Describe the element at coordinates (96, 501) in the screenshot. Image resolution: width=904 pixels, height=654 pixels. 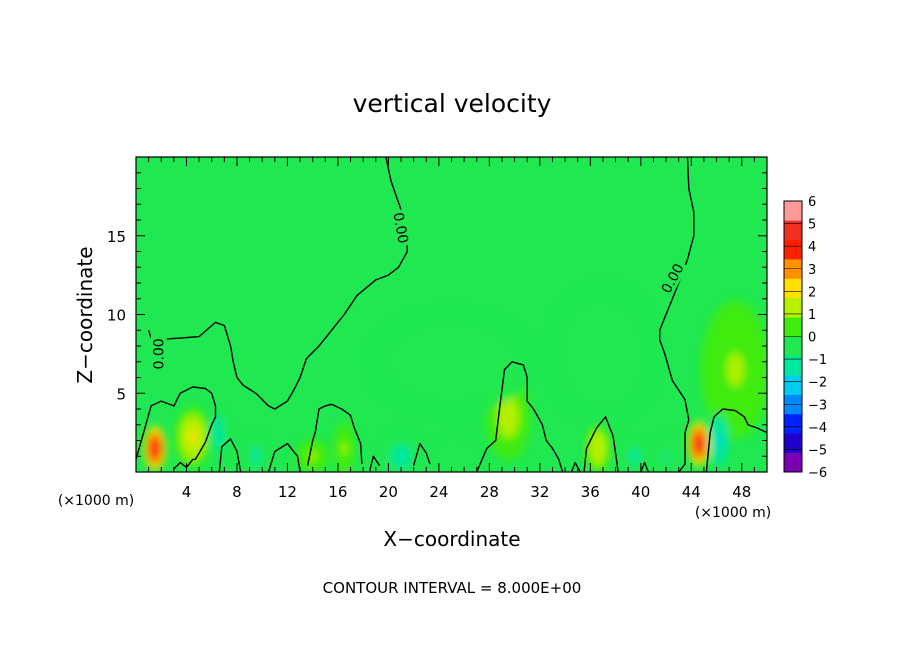
I see `x-unit-left: (×1000 m)` at that location.